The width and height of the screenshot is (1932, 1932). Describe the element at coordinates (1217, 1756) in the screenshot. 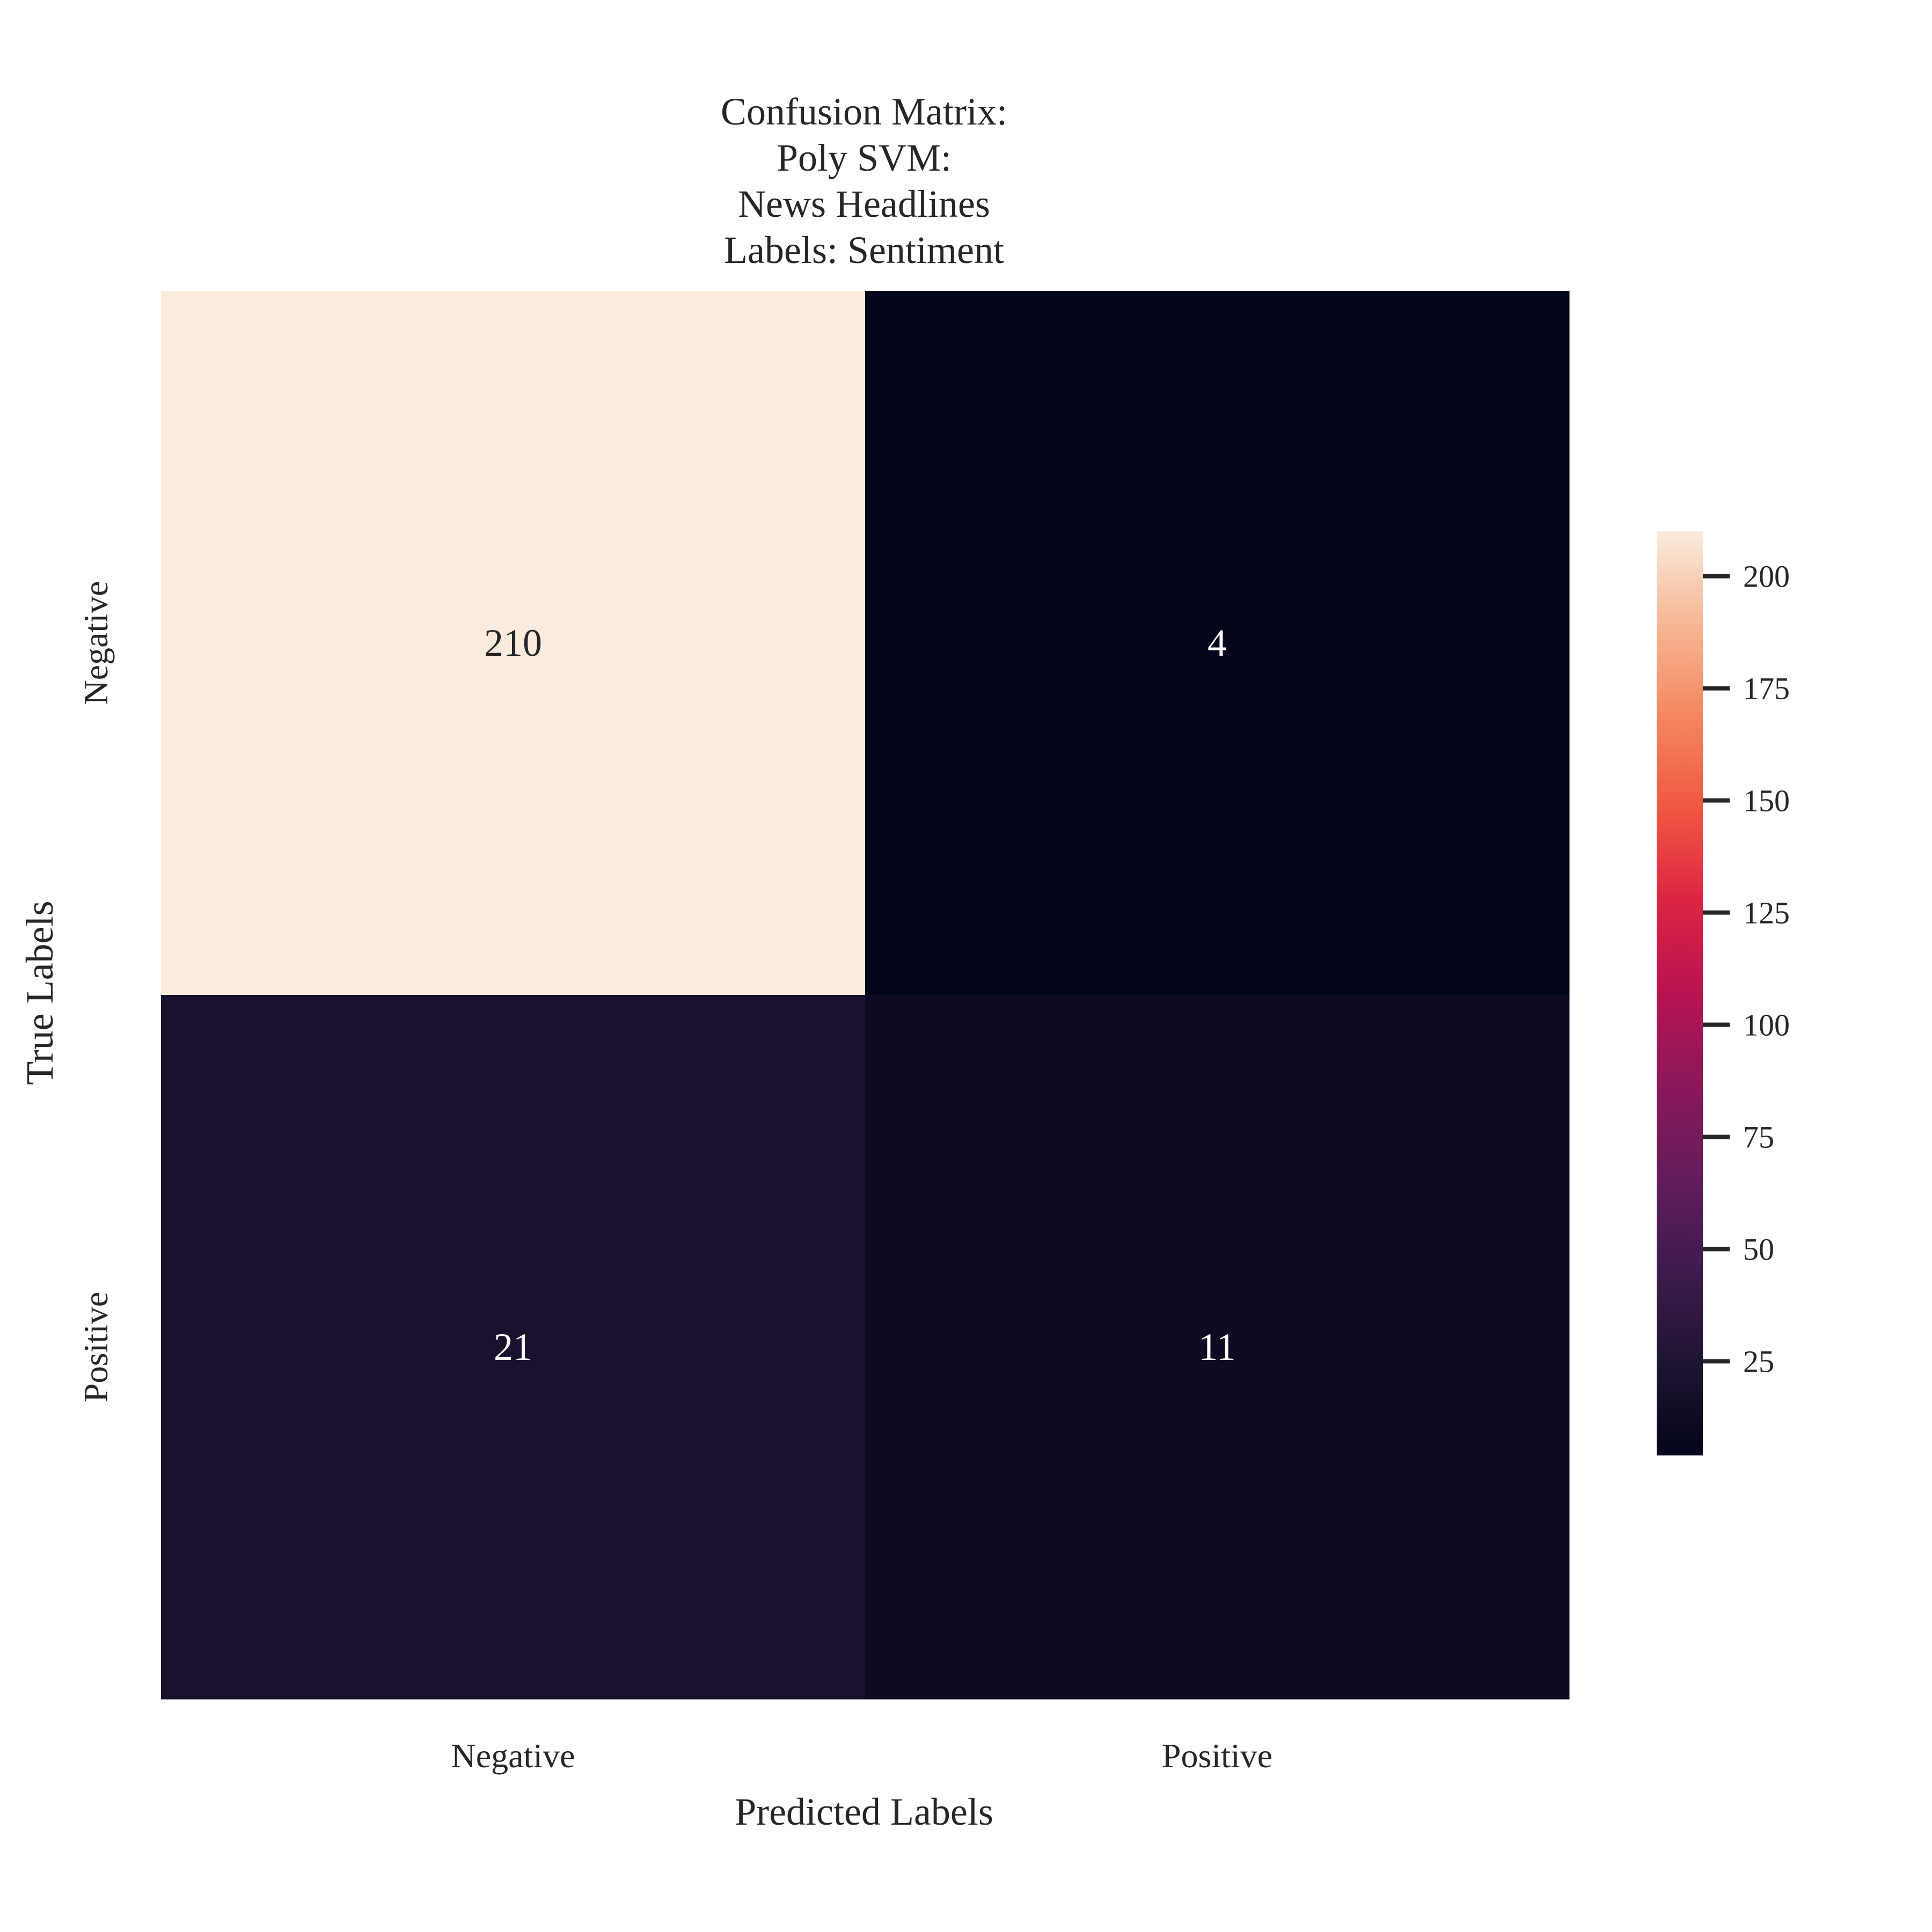

I see `x-tick-label: Positive` at that location.